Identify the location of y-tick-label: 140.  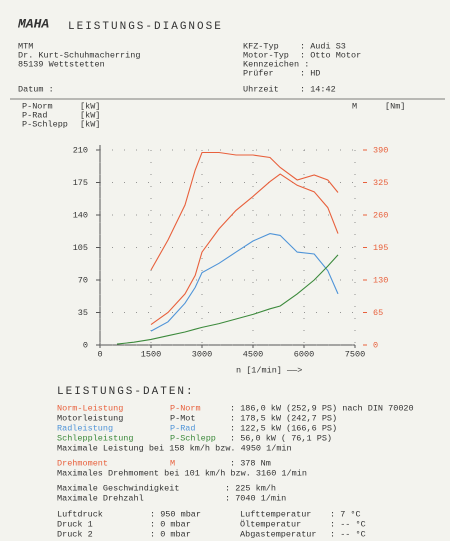
(80, 215).